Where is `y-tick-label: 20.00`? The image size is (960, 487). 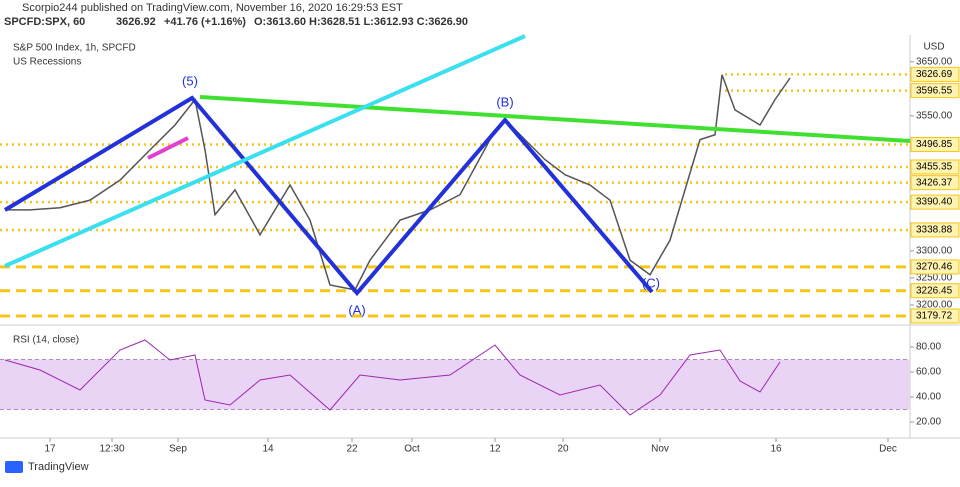
y-tick-label: 20.00 is located at coordinates (928, 422).